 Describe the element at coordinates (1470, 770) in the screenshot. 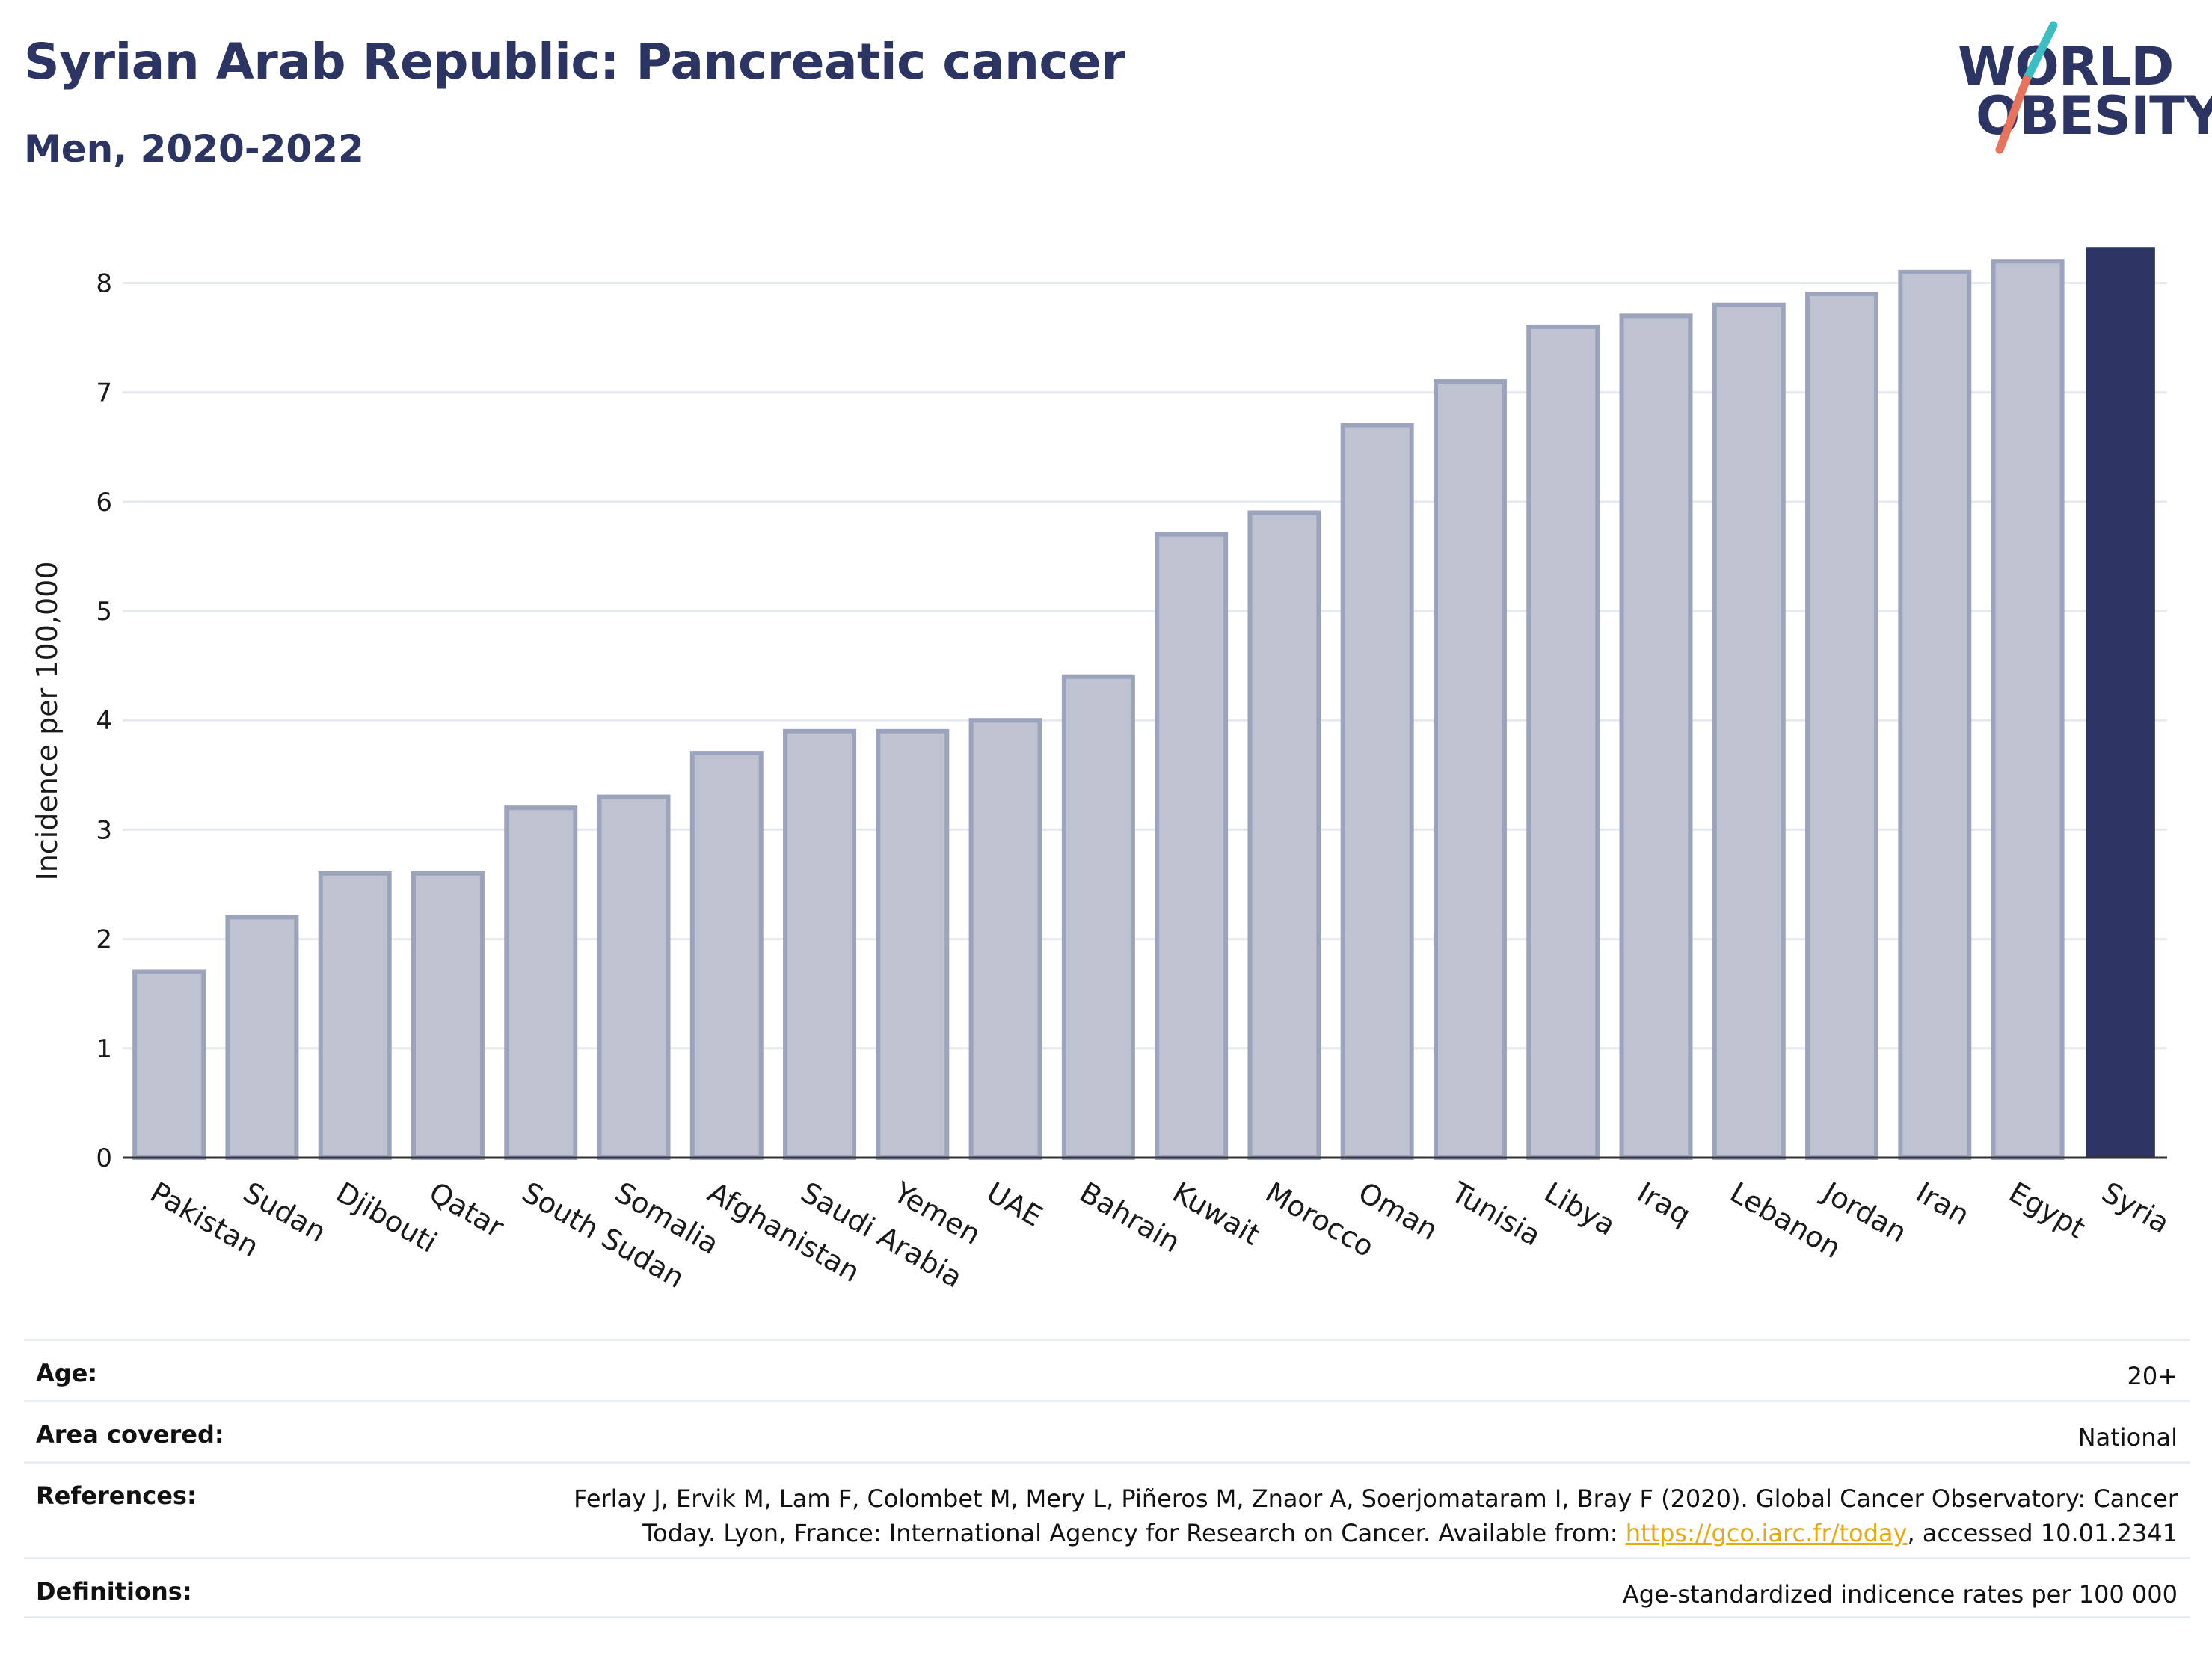

I see `bar-tunisia` at that location.